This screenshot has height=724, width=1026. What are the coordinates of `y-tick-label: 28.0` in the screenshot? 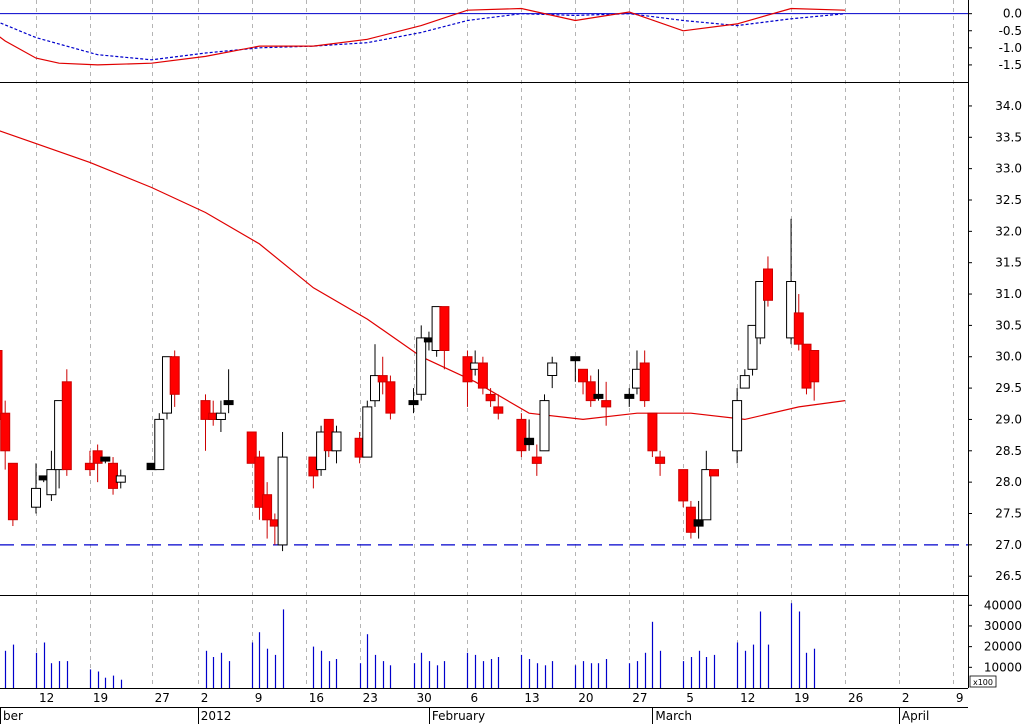 It's located at (1008, 482).